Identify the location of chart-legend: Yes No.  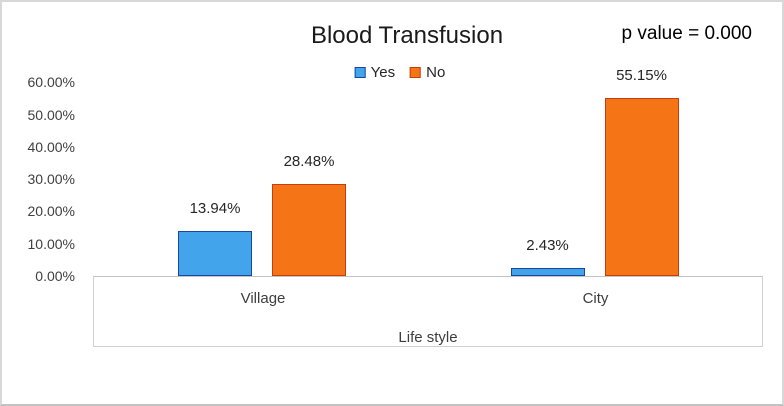
(399, 72).